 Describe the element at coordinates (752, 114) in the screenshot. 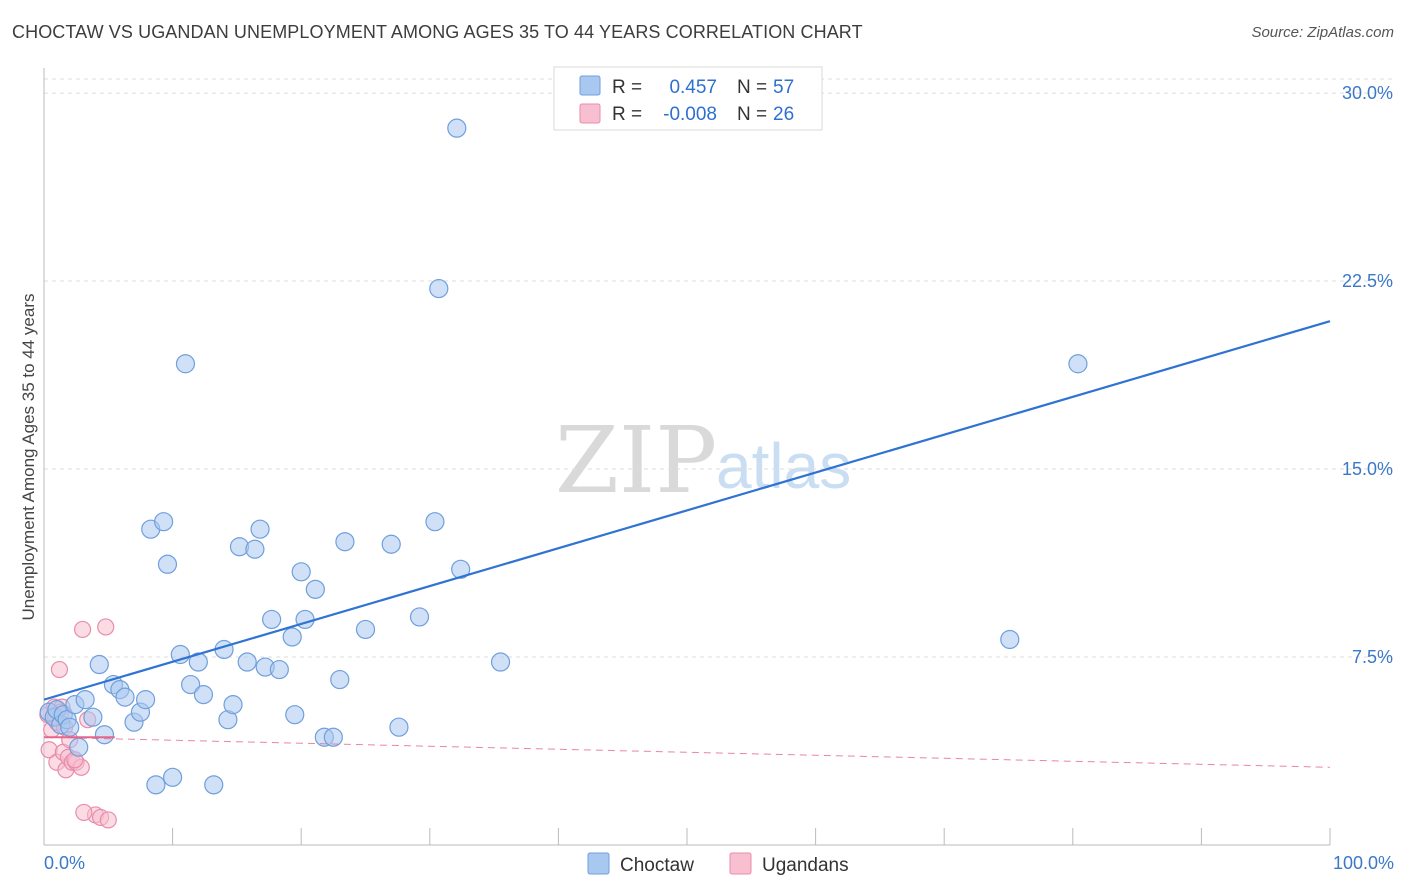

I see `legend-ugandan-n-label: N =` at that location.